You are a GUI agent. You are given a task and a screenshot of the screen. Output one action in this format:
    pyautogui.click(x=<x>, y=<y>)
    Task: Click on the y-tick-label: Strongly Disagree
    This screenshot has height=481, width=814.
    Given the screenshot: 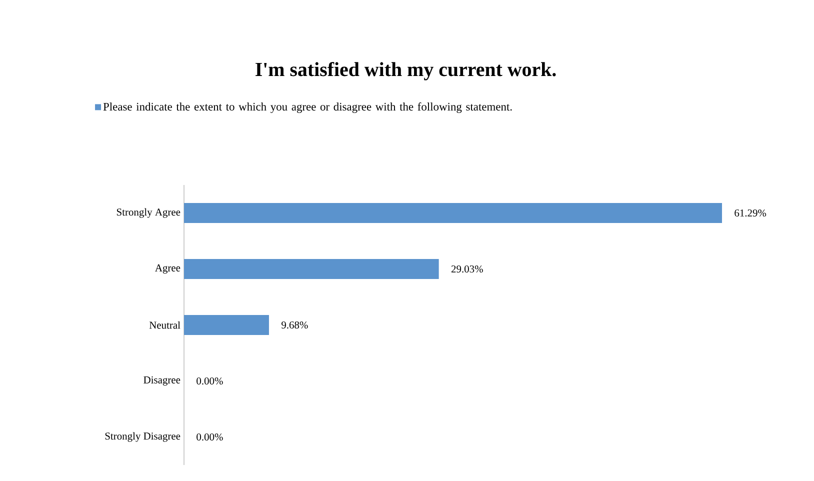 What is the action you would take?
    pyautogui.click(x=142, y=437)
    